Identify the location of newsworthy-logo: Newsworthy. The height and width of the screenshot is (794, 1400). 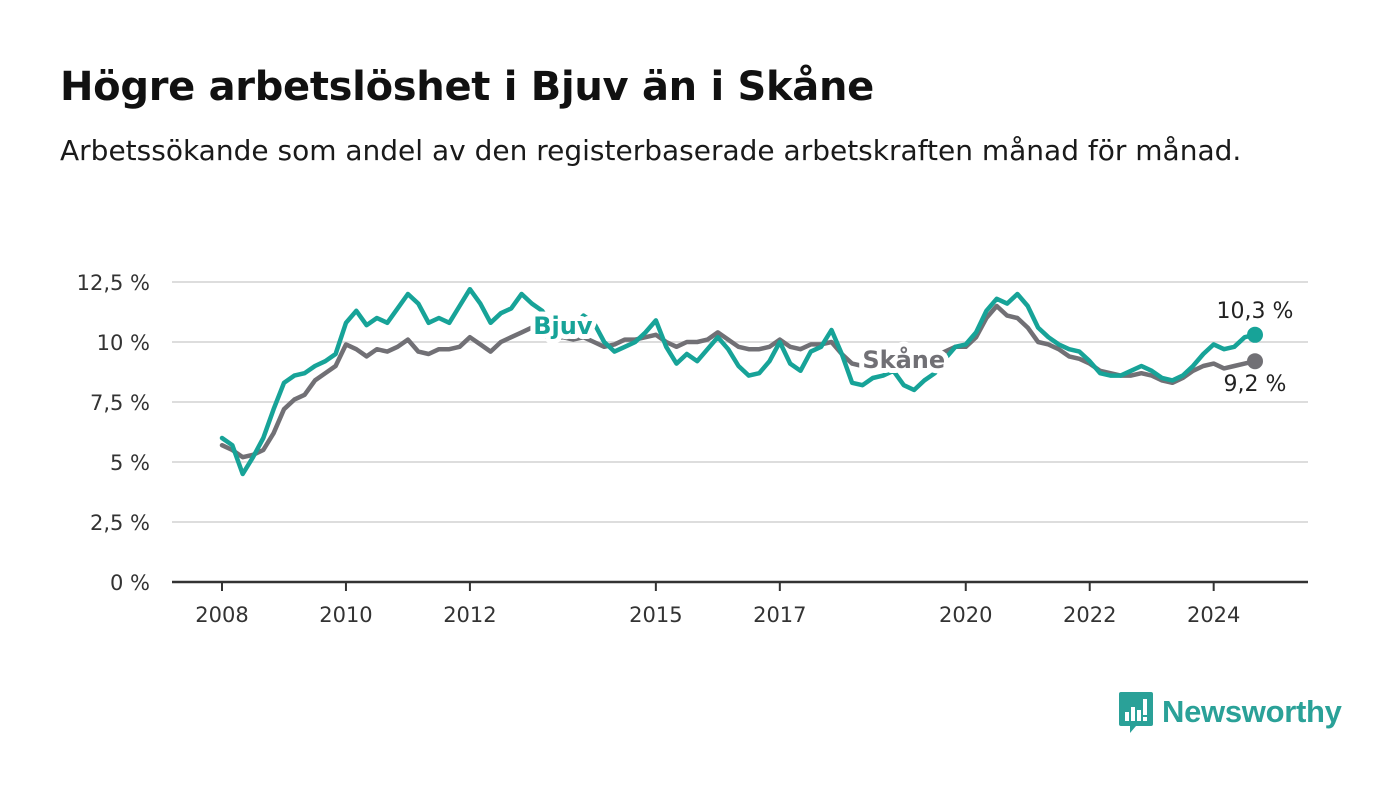
(1230, 712).